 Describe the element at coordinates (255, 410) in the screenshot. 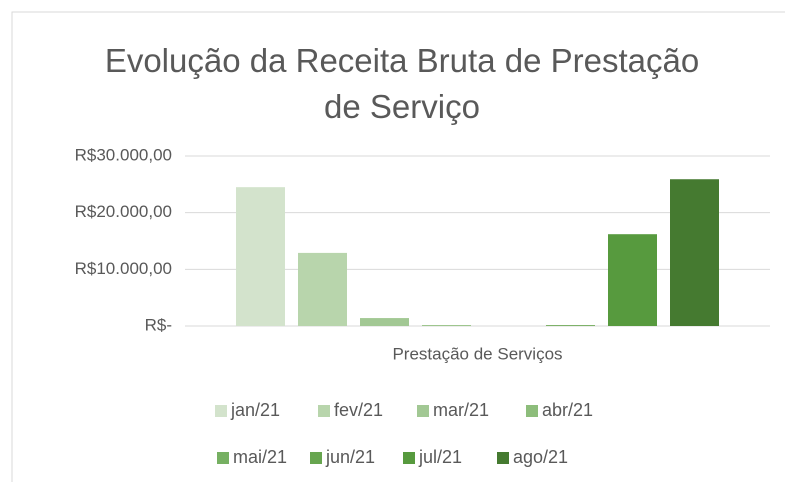

I see `legend-label: jan/21` at that location.